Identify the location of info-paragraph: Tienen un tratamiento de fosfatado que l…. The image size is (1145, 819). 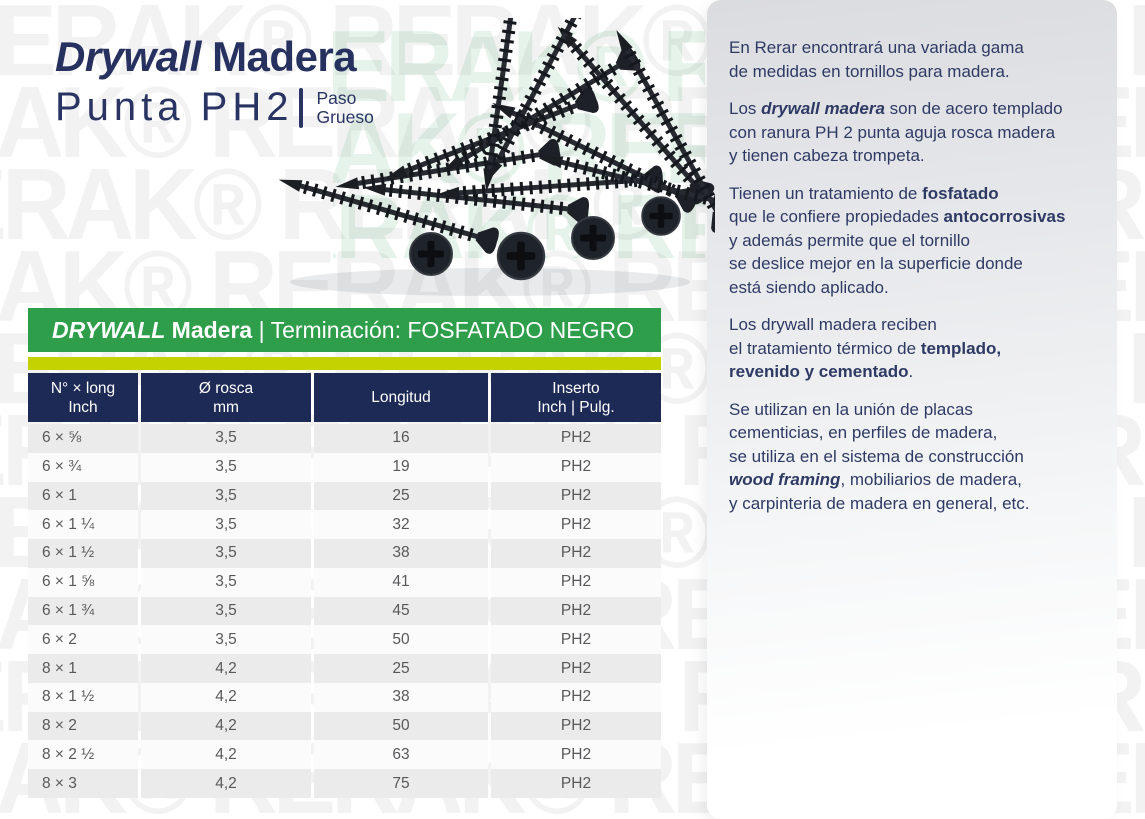
(911, 241).